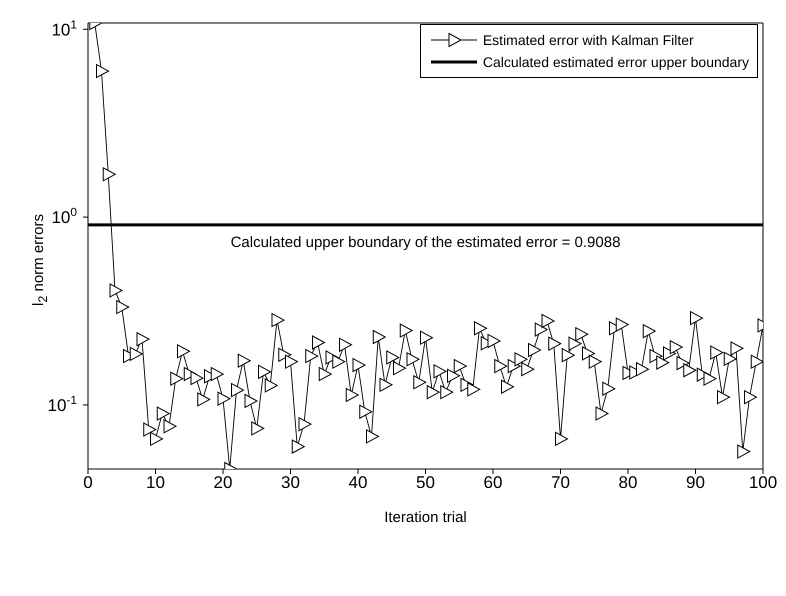 Image resolution: width=786 pixels, height=596 pixels. What do you see at coordinates (615, 62) in the screenshot?
I see `legend-label: Calculated estimated error upper boundary` at bounding box center [615, 62].